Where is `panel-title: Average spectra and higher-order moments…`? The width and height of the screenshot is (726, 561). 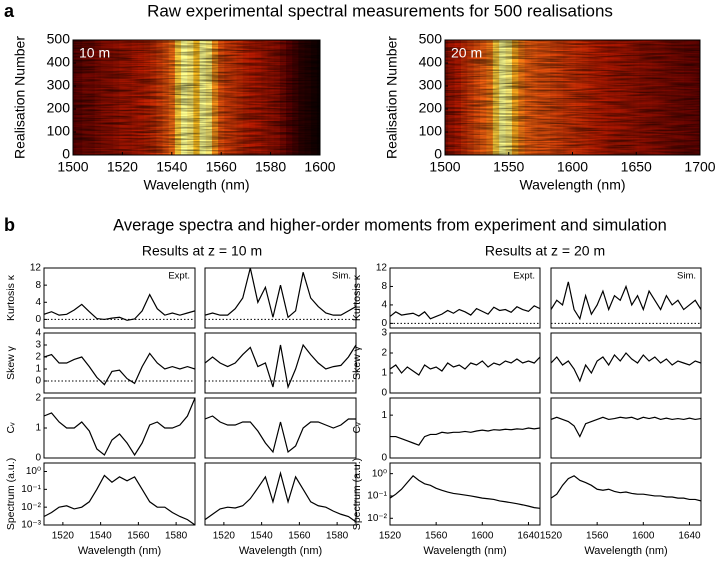 panel-title: Average spectra and higher-order moments… is located at coordinates (390, 225).